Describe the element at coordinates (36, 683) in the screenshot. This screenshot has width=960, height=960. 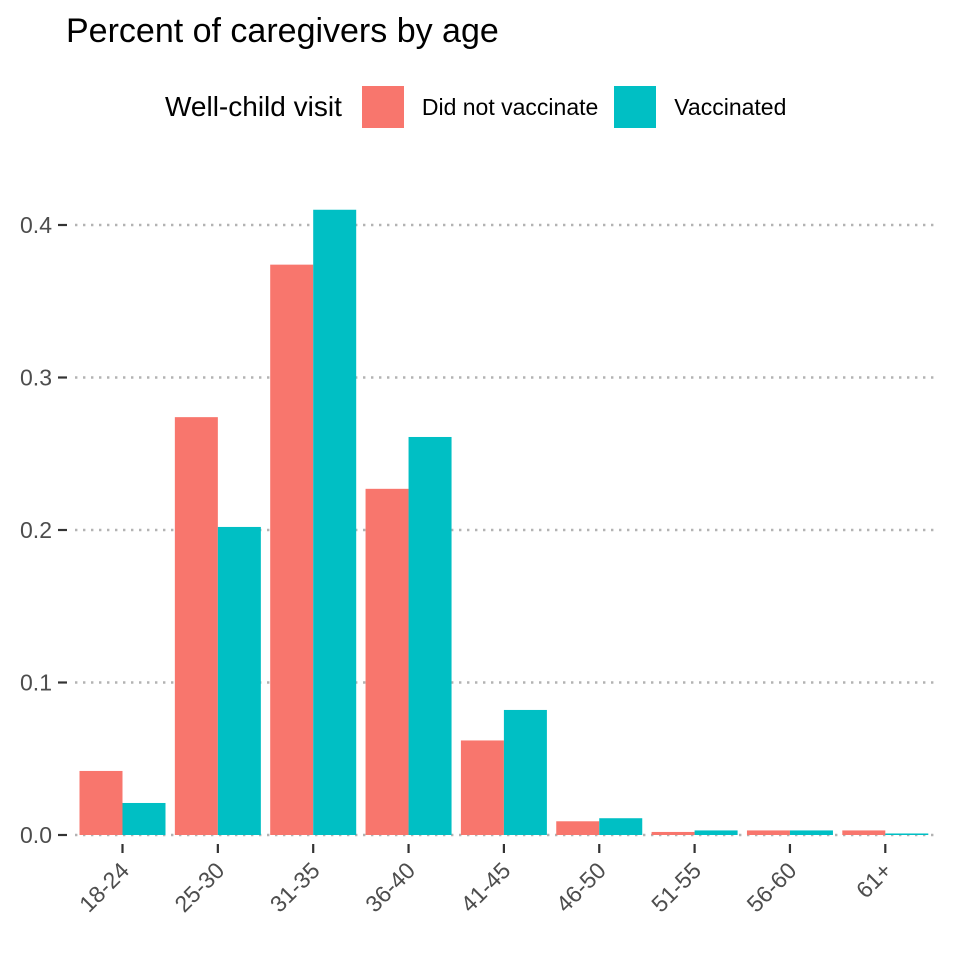
I see `y-tick-label-1: 0.1` at that location.